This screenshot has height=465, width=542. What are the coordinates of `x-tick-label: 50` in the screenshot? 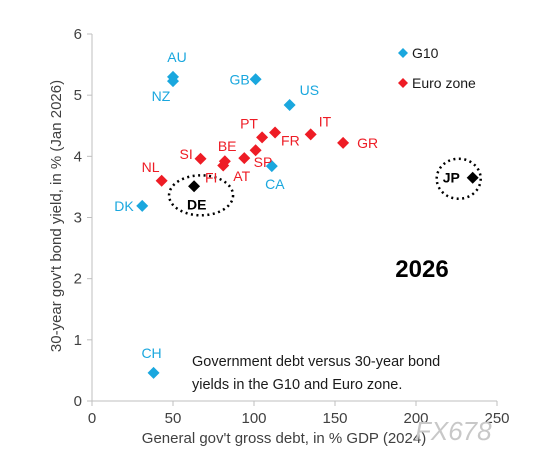 It's located at (173, 418).